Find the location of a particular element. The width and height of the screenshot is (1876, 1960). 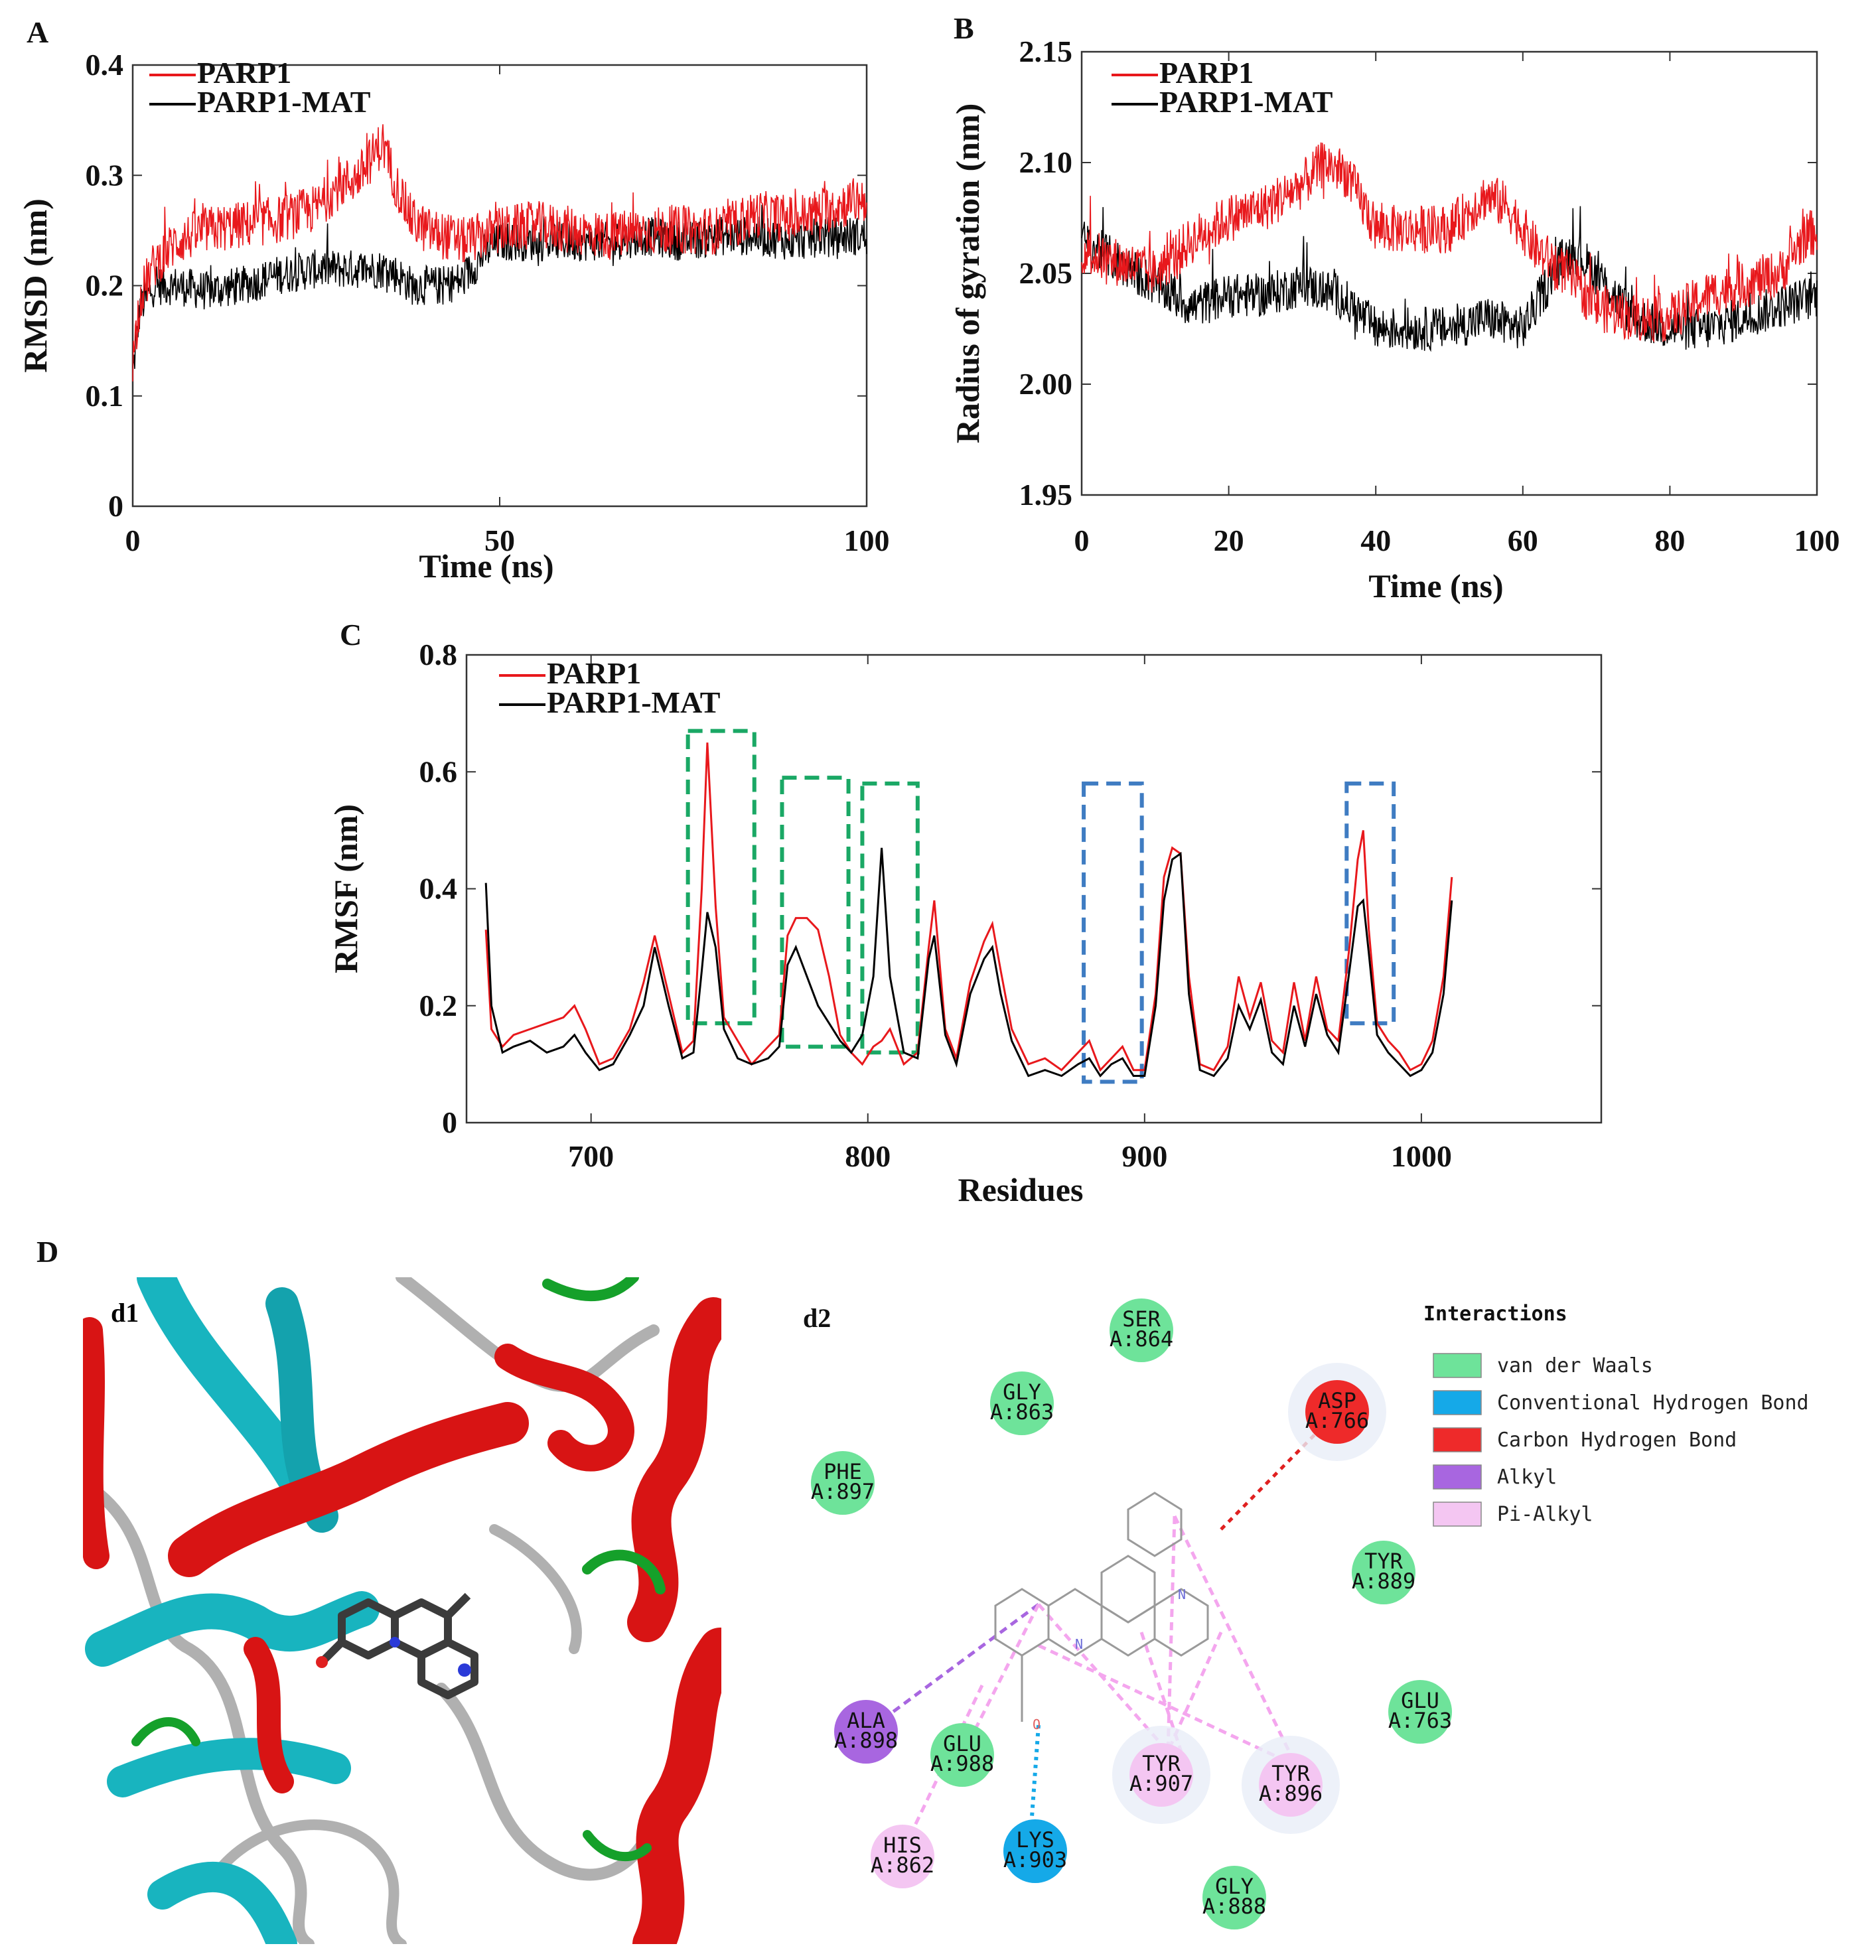

protein-3d-view: d1 is located at coordinates (402, 1610).